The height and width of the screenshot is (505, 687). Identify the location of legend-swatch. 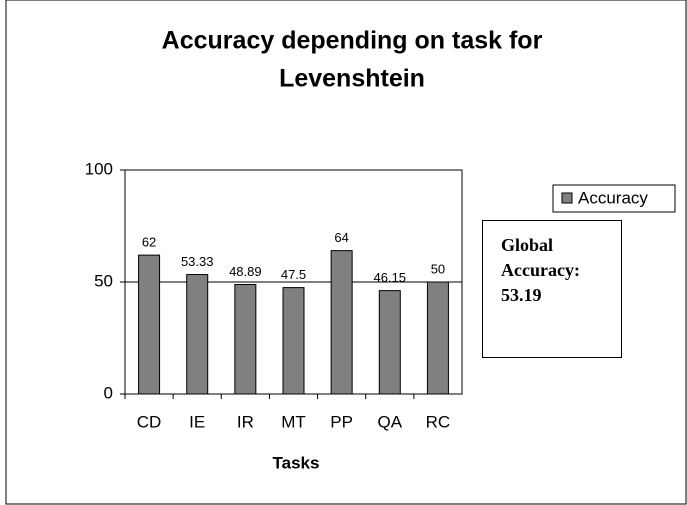
(567, 198).